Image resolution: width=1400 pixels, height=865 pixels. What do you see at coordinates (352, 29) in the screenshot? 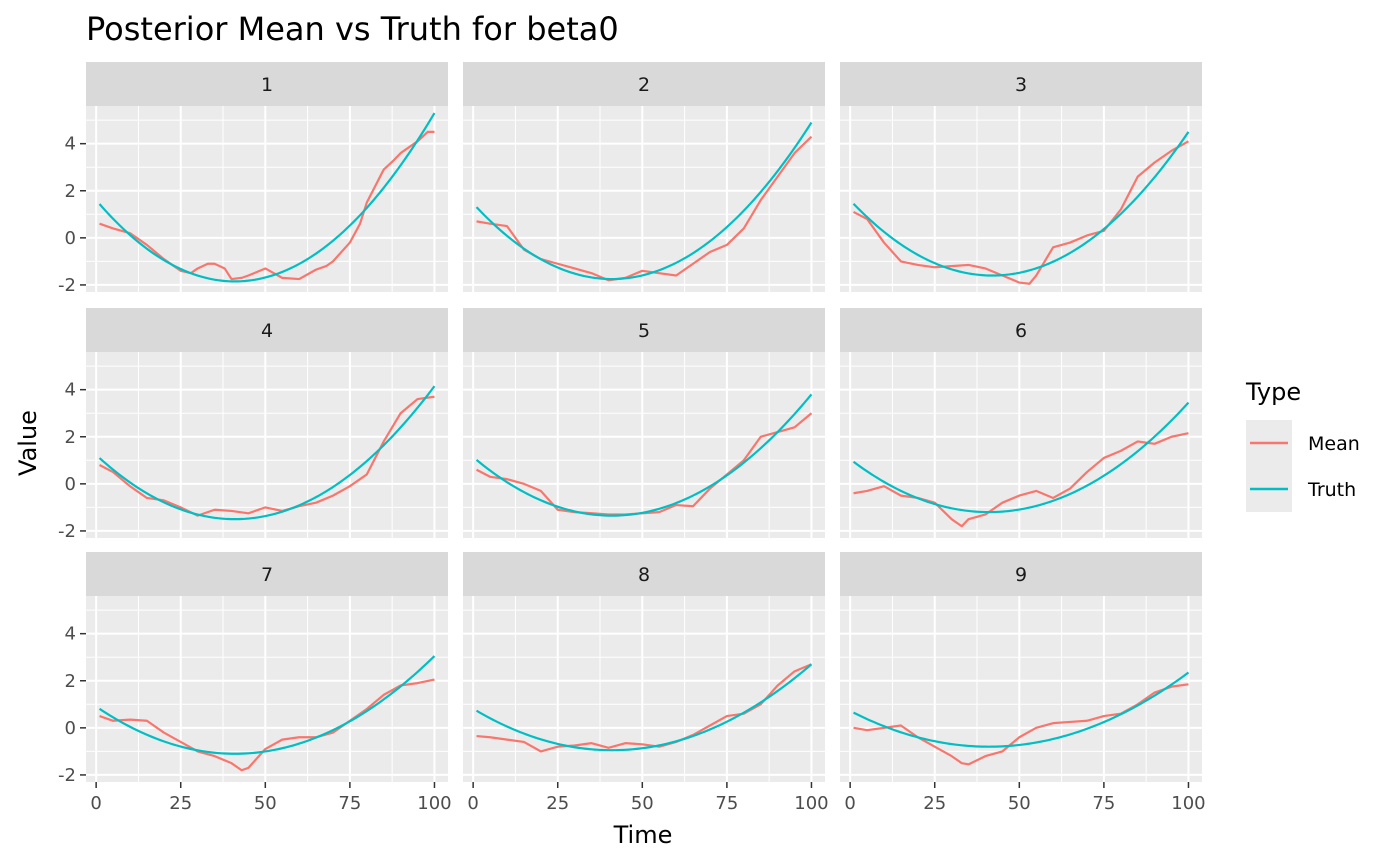
I see `chart-title: Posterior Mean vs Truth for beta0` at bounding box center [352, 29].